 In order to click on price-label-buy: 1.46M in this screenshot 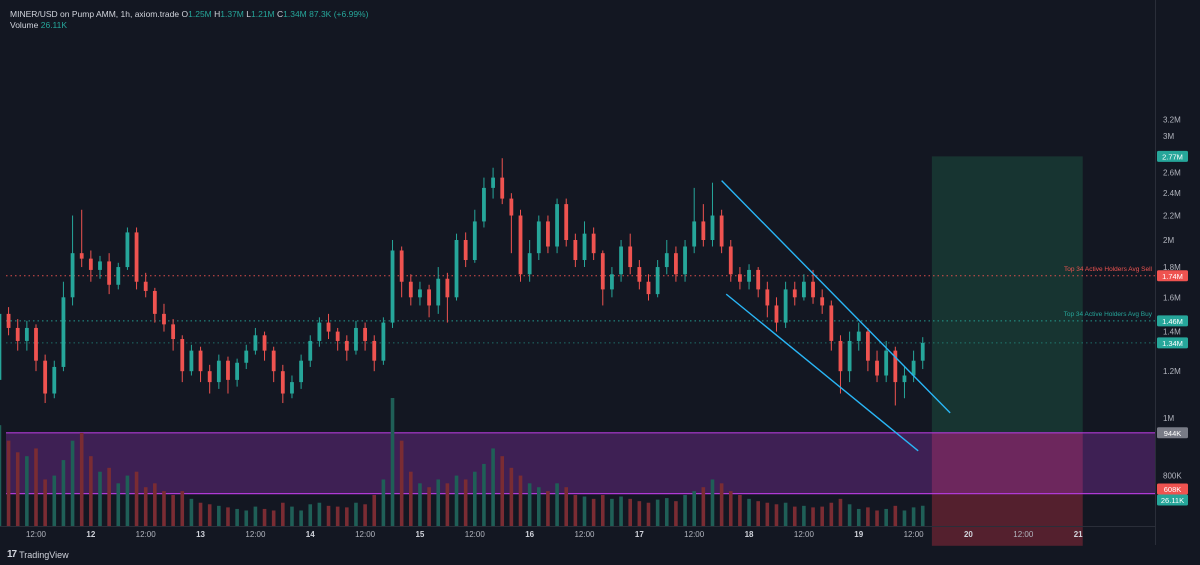, I will do `click(1172, 321)`.